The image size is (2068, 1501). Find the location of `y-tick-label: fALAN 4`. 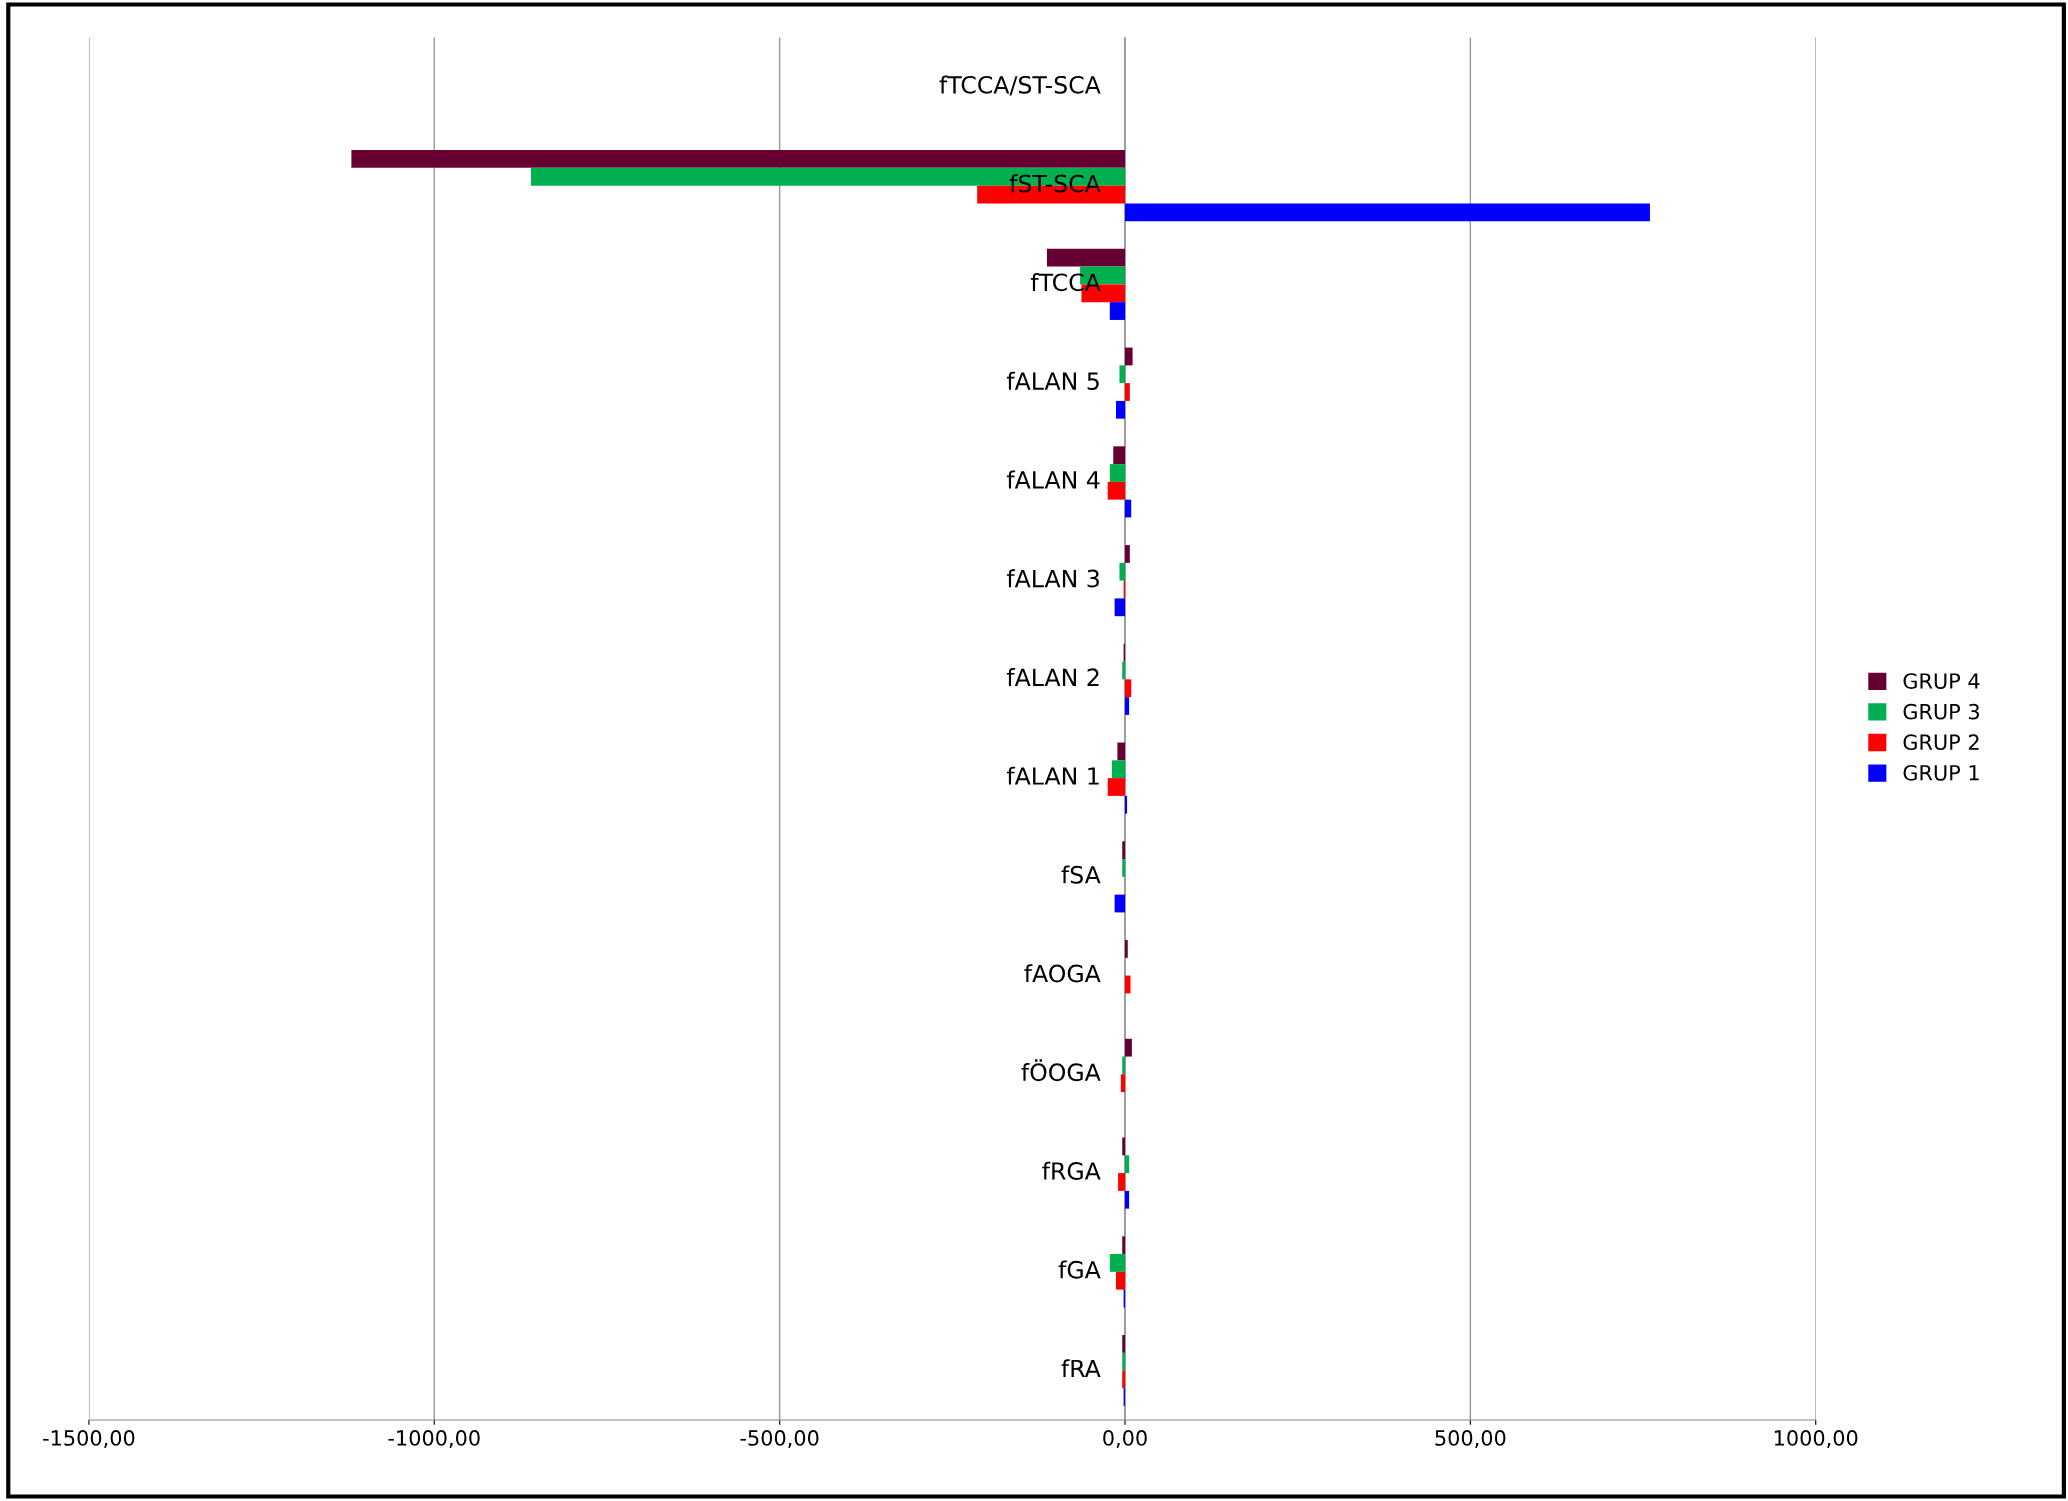

y-tick-label: fALAN 4 is located at coordinates (1053, 479).